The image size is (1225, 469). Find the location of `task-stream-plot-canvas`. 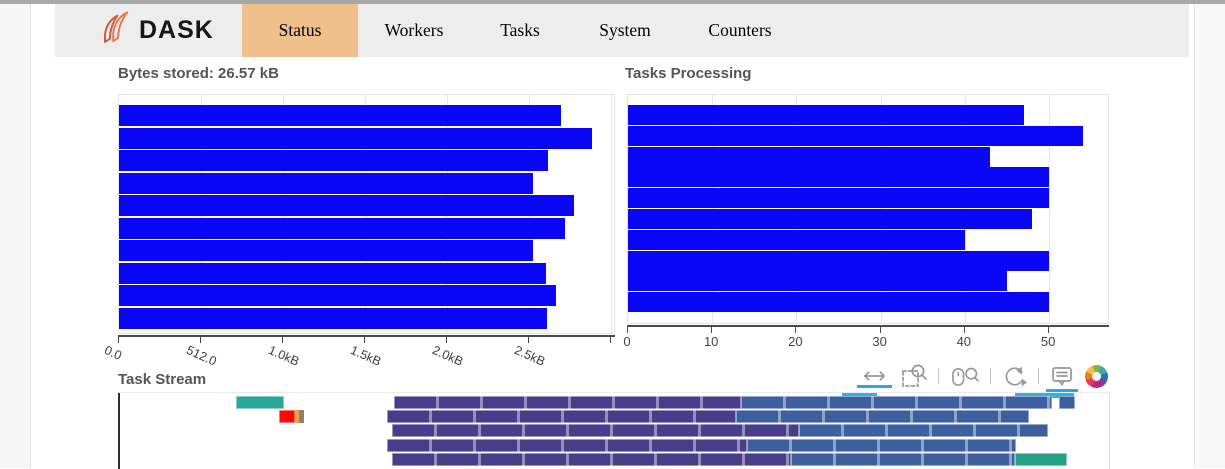

task-stream-plot-canvas is located at coordinates (614, 430).